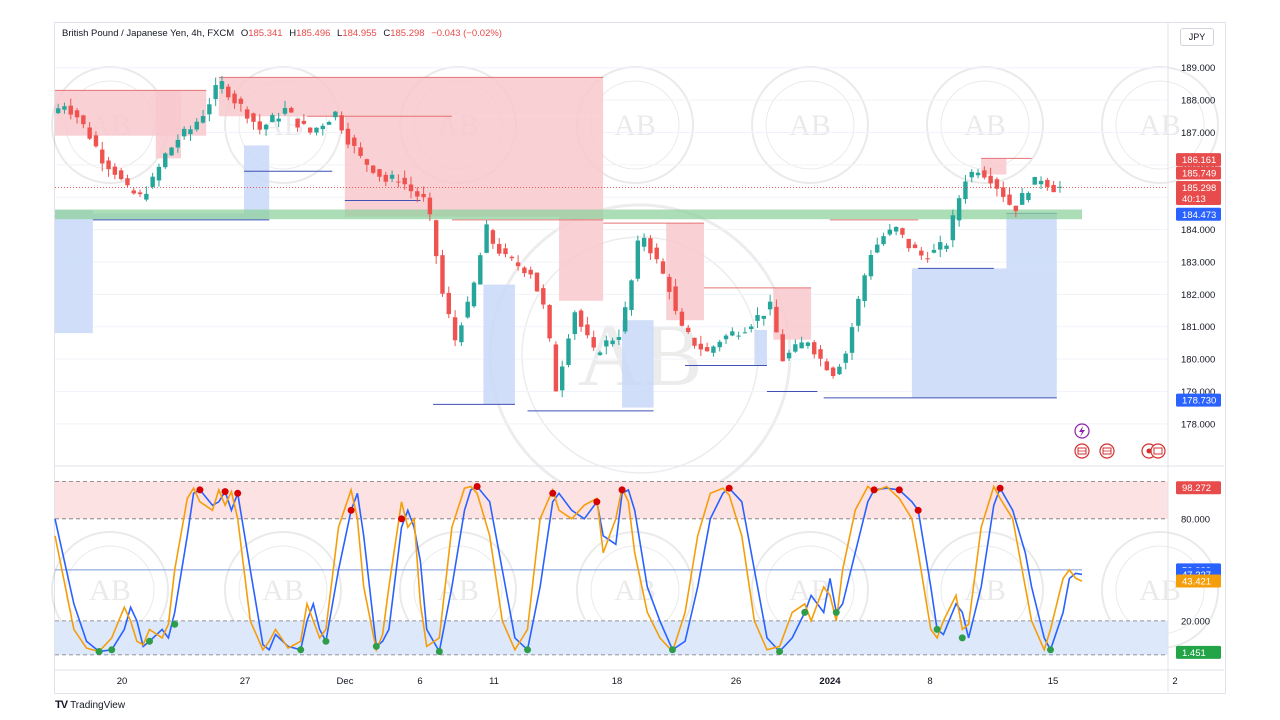 Image resolution: width=1280 pixels, height=720 pixels. I want to click on price-tag: 185.749, so click(1198, 173).